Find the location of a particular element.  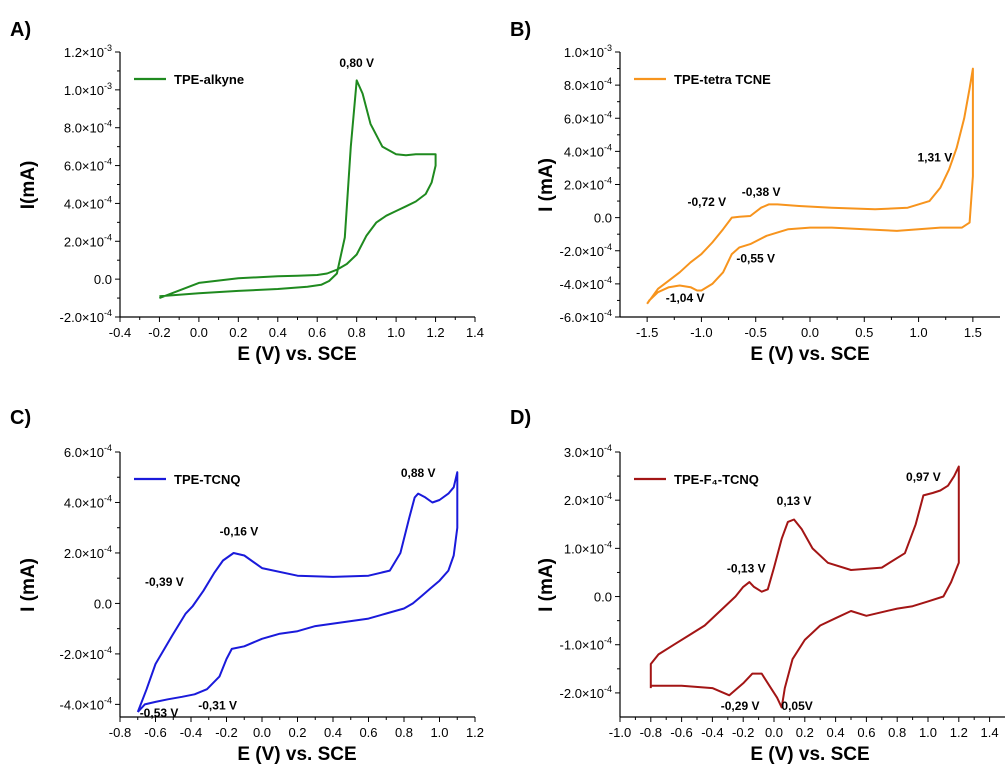

y-tick-label: -4.0×10⁻⁴ is located at coordinates (86, 703).